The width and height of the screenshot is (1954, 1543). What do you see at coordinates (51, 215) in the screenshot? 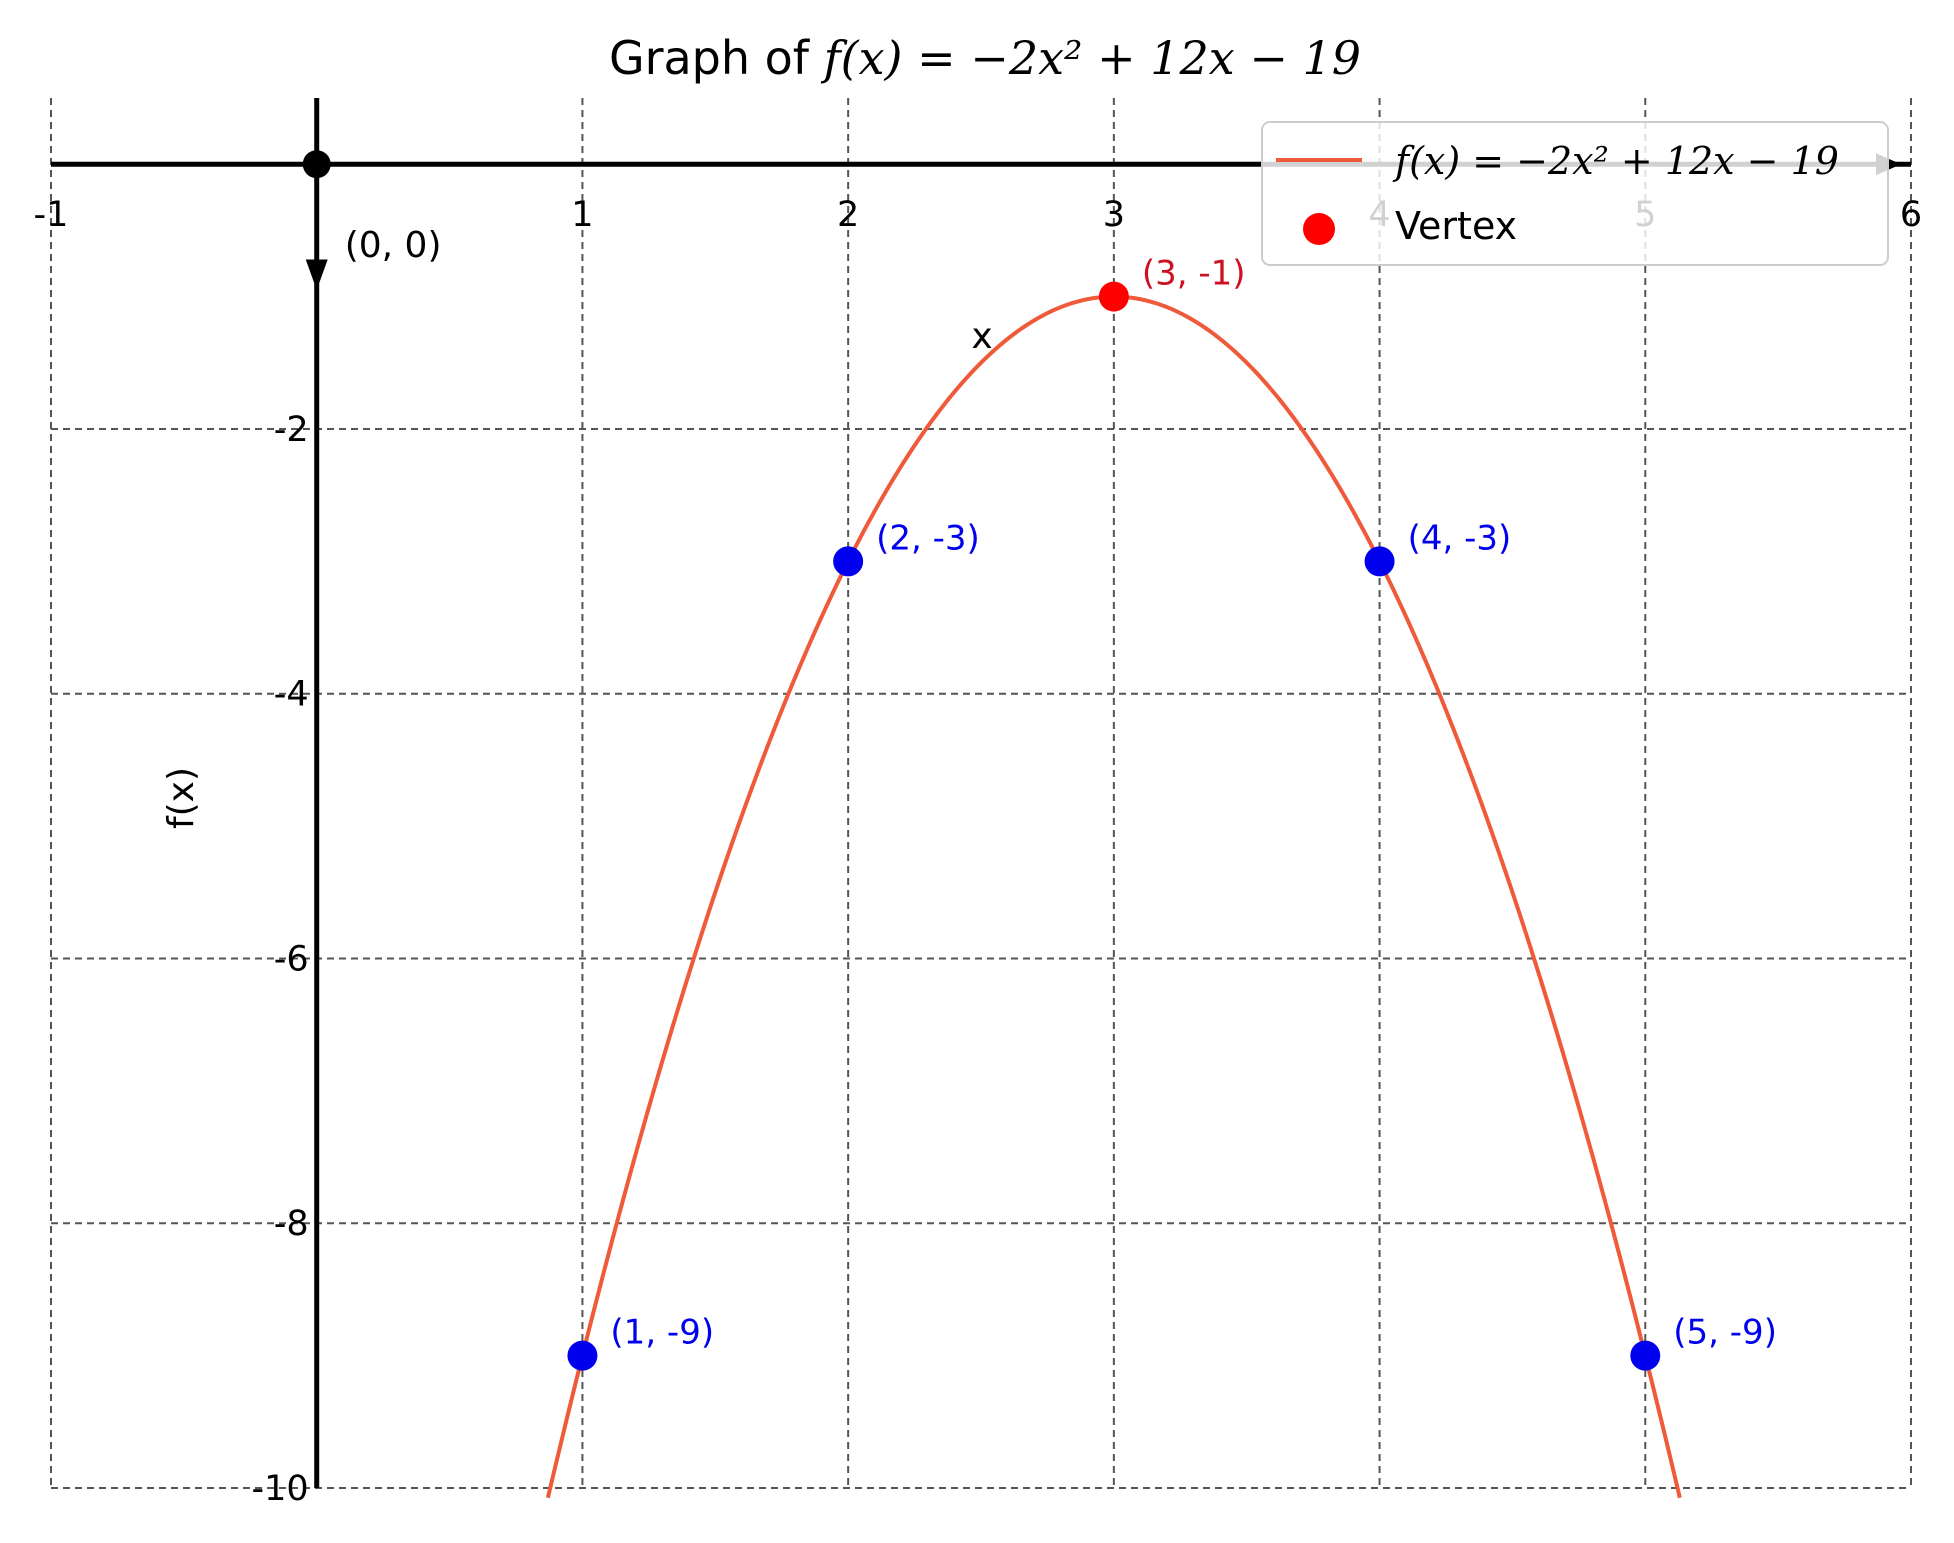
I see `x-tick-label: -1` at bounding box center [51, 215].